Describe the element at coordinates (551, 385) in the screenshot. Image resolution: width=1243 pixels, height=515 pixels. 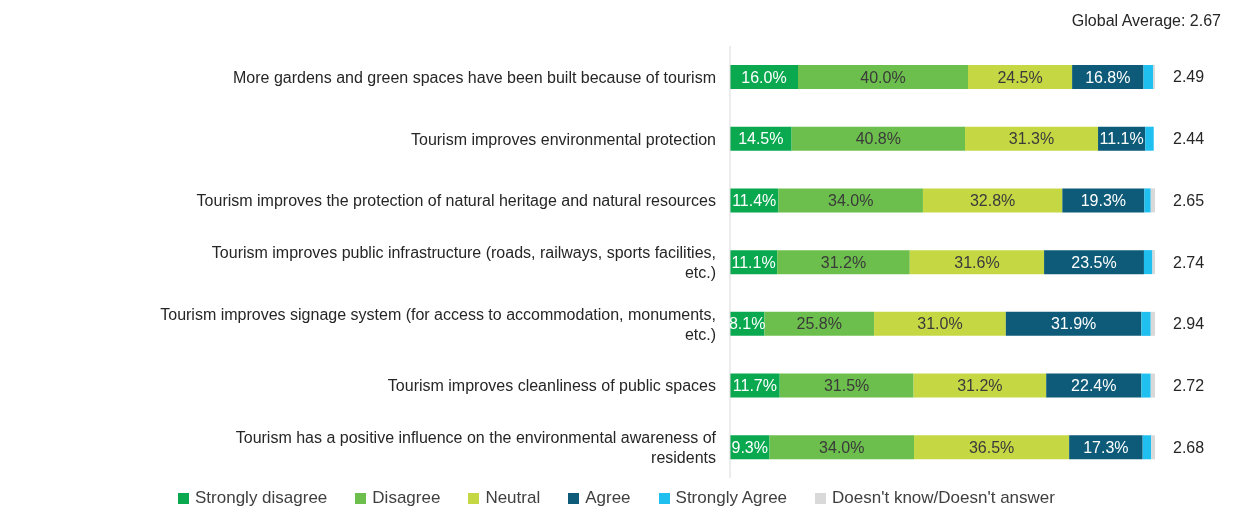
I see `y-tick-label: Tourism improves cleanliness of public spaces` at that location.